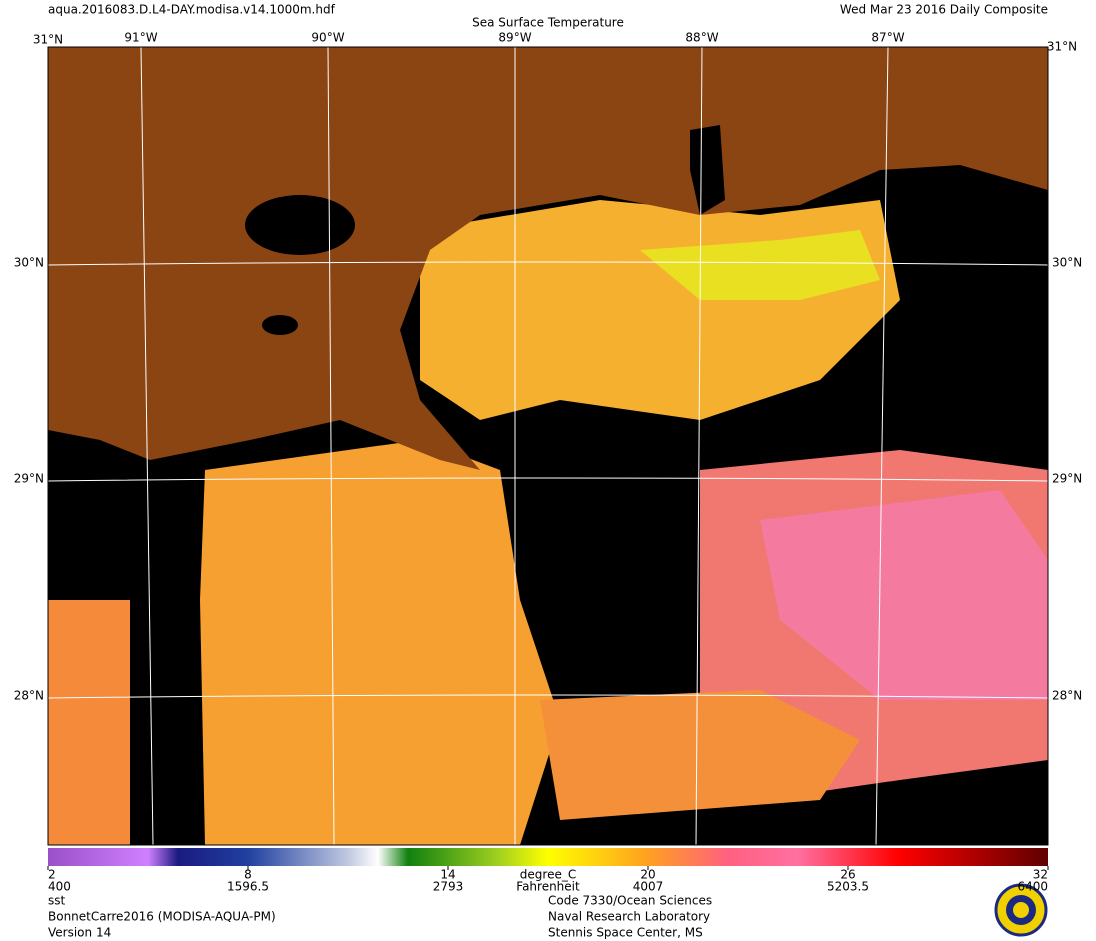 The image size is (1096, 941). I want to click on colorbar-label: 6400, so click(1032, 887).